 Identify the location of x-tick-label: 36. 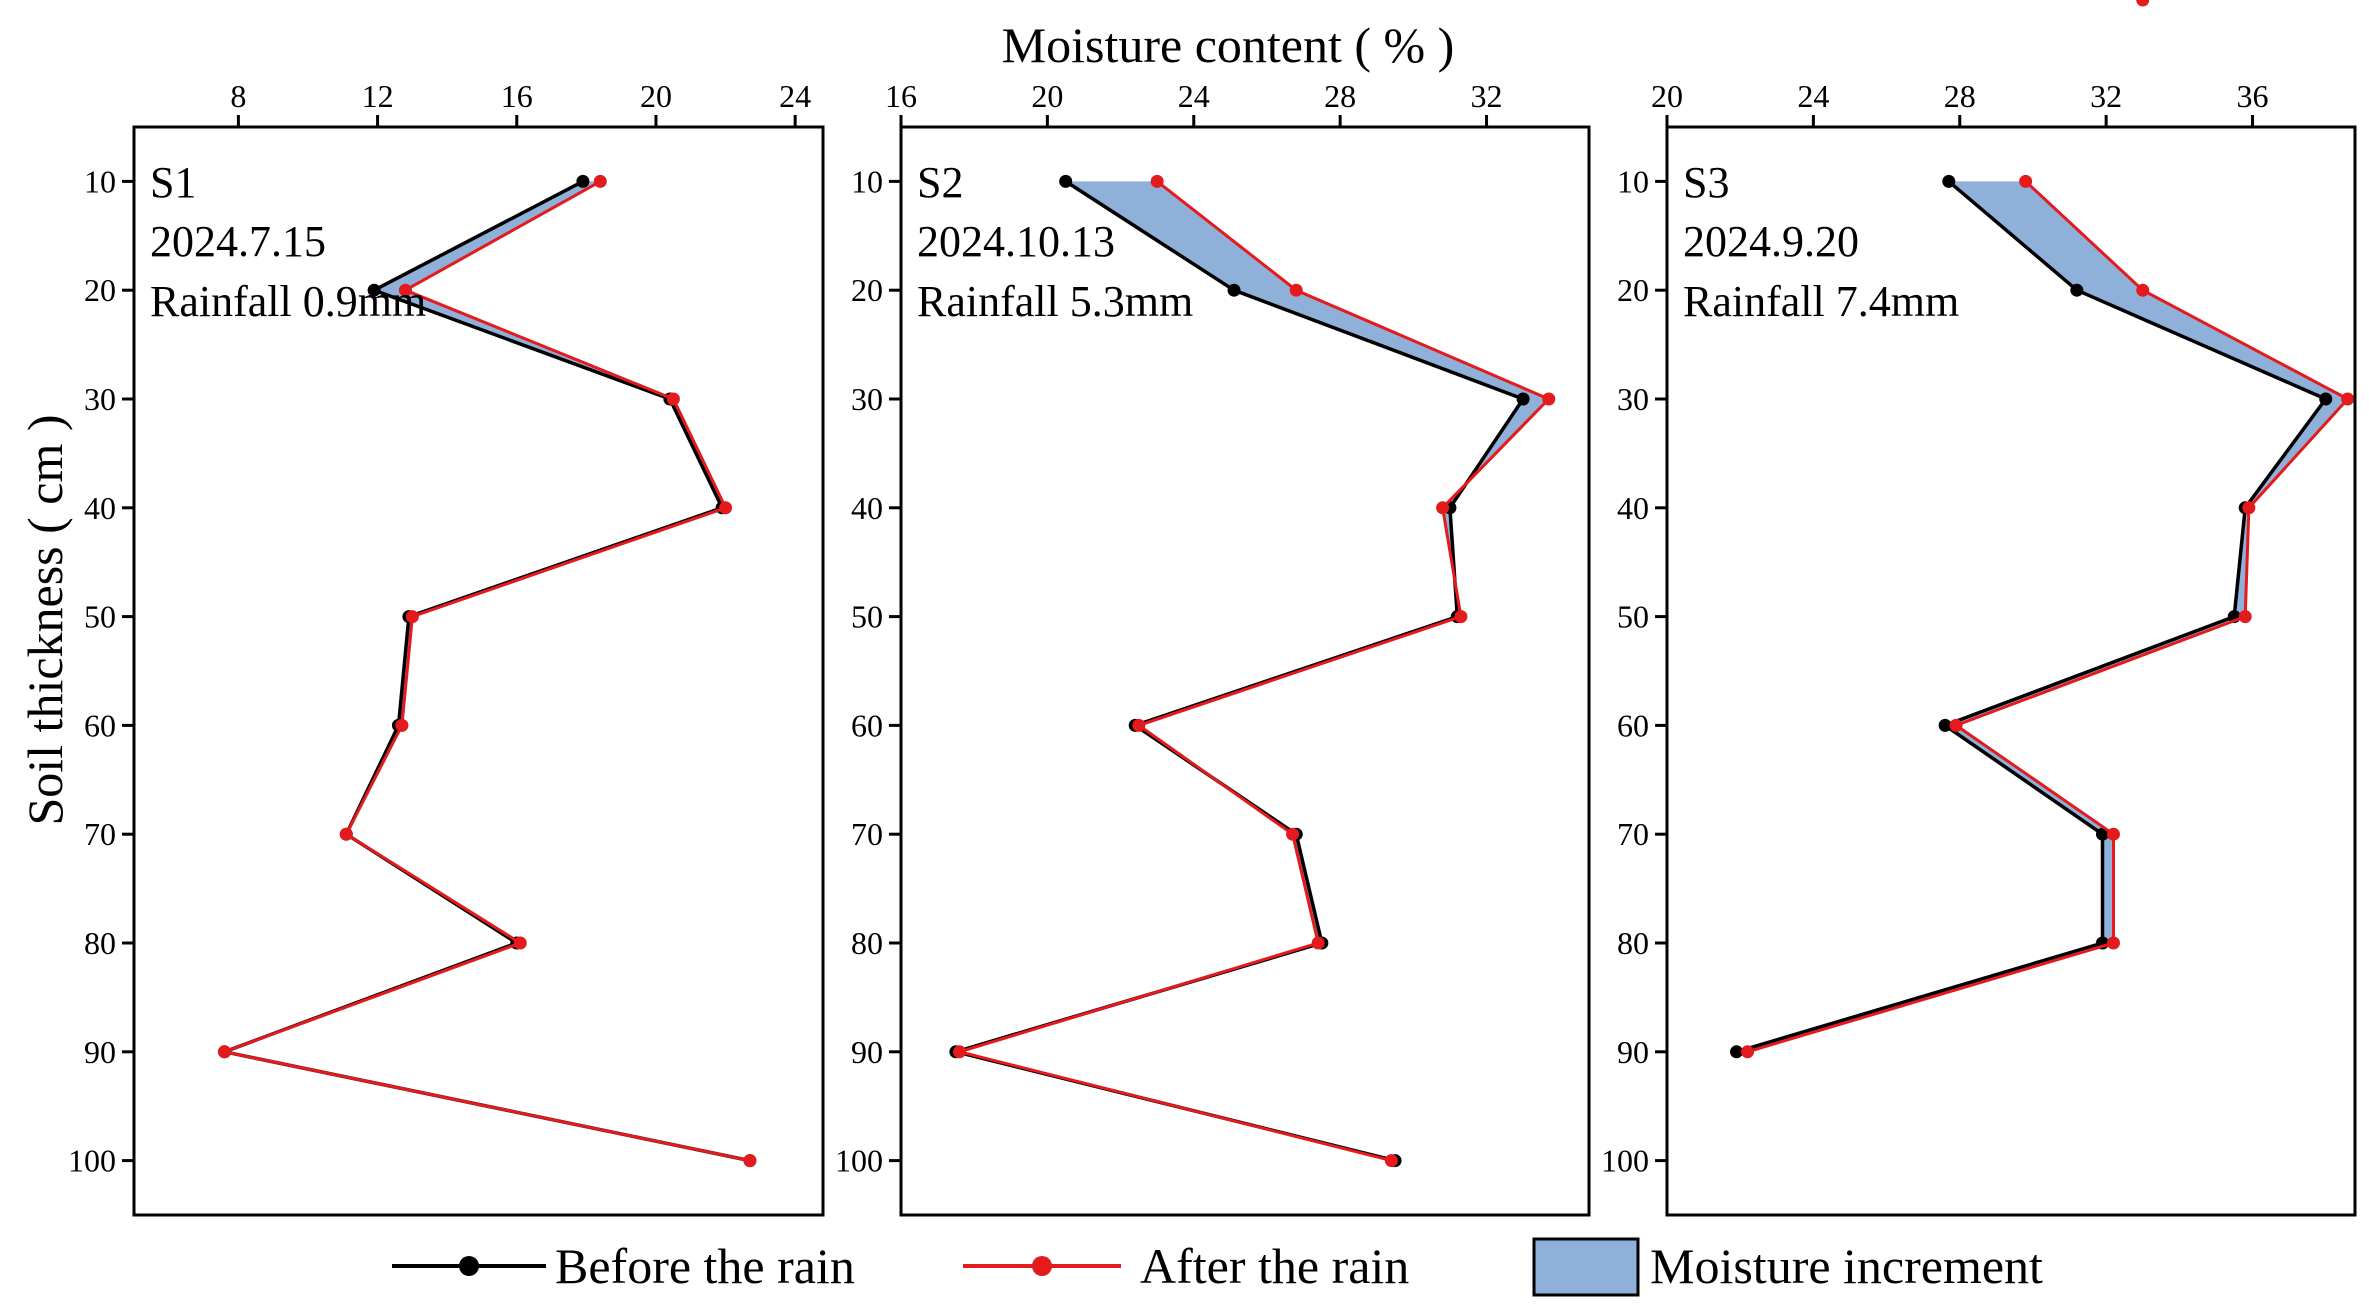
(2253, 96).